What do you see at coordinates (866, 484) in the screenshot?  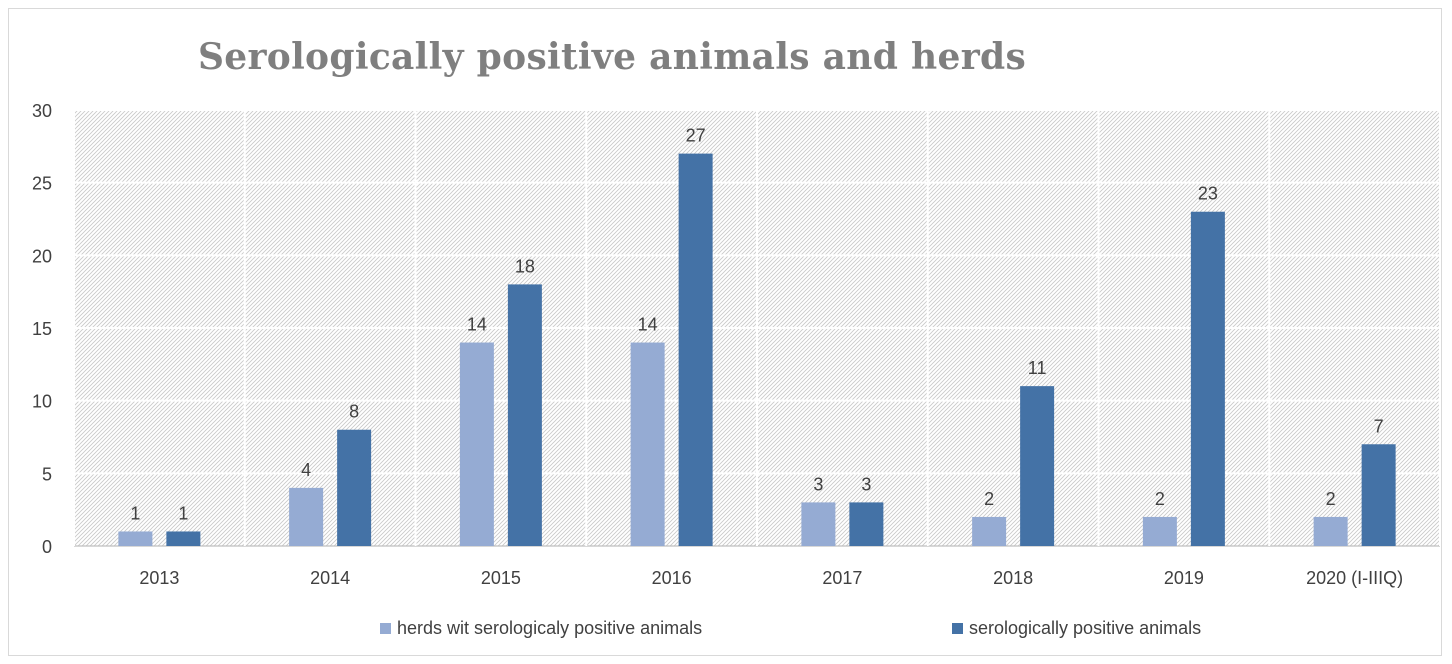 I see `data-label-animals: 3` at bounding box center [866, 484].